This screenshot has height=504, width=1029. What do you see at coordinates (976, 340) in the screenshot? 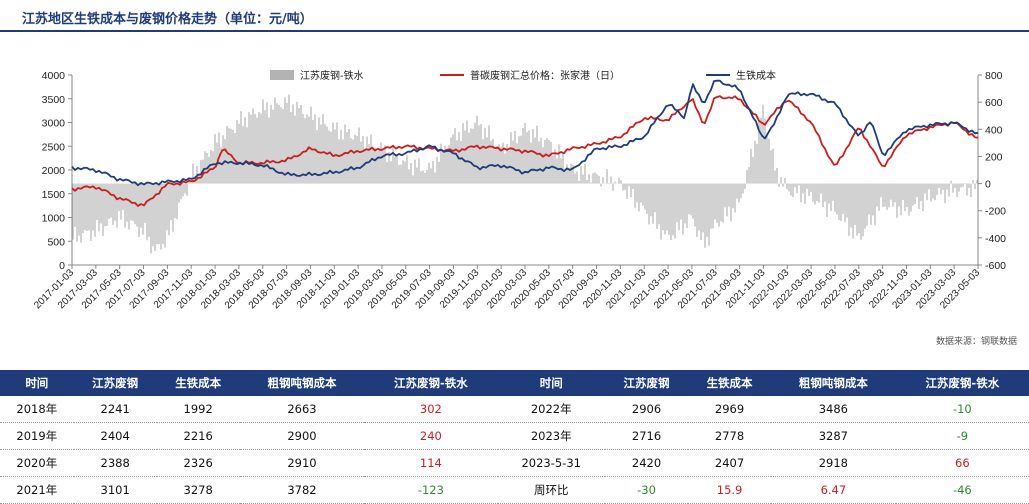
I see `source-note: 数据来源：钢联数据` at bounding box center [976, 340].